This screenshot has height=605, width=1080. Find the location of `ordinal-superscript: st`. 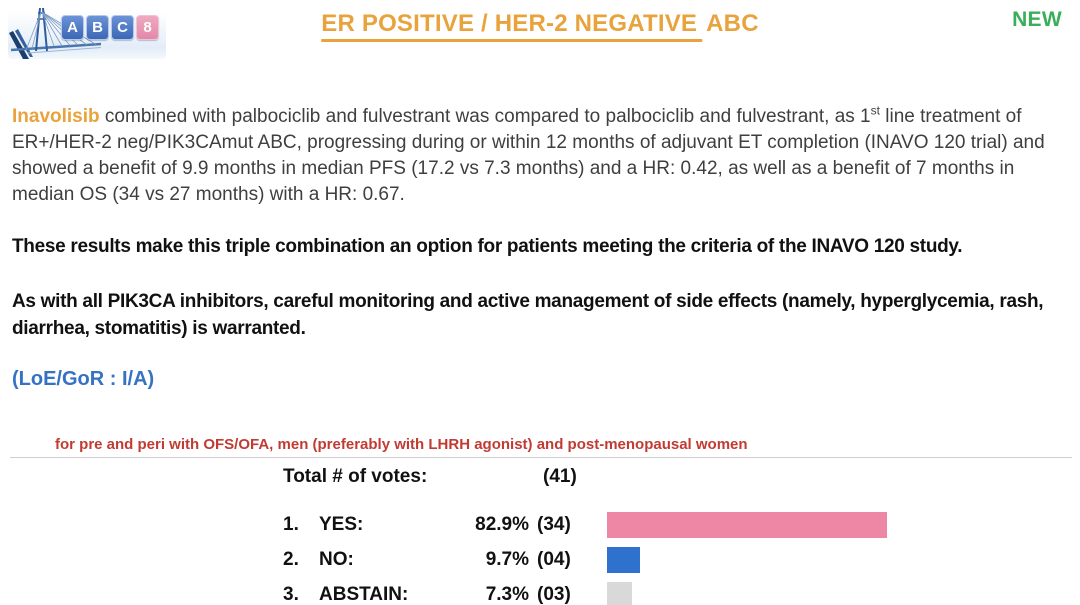

ordinal-superscript: st is located at coordinates (875, 110).